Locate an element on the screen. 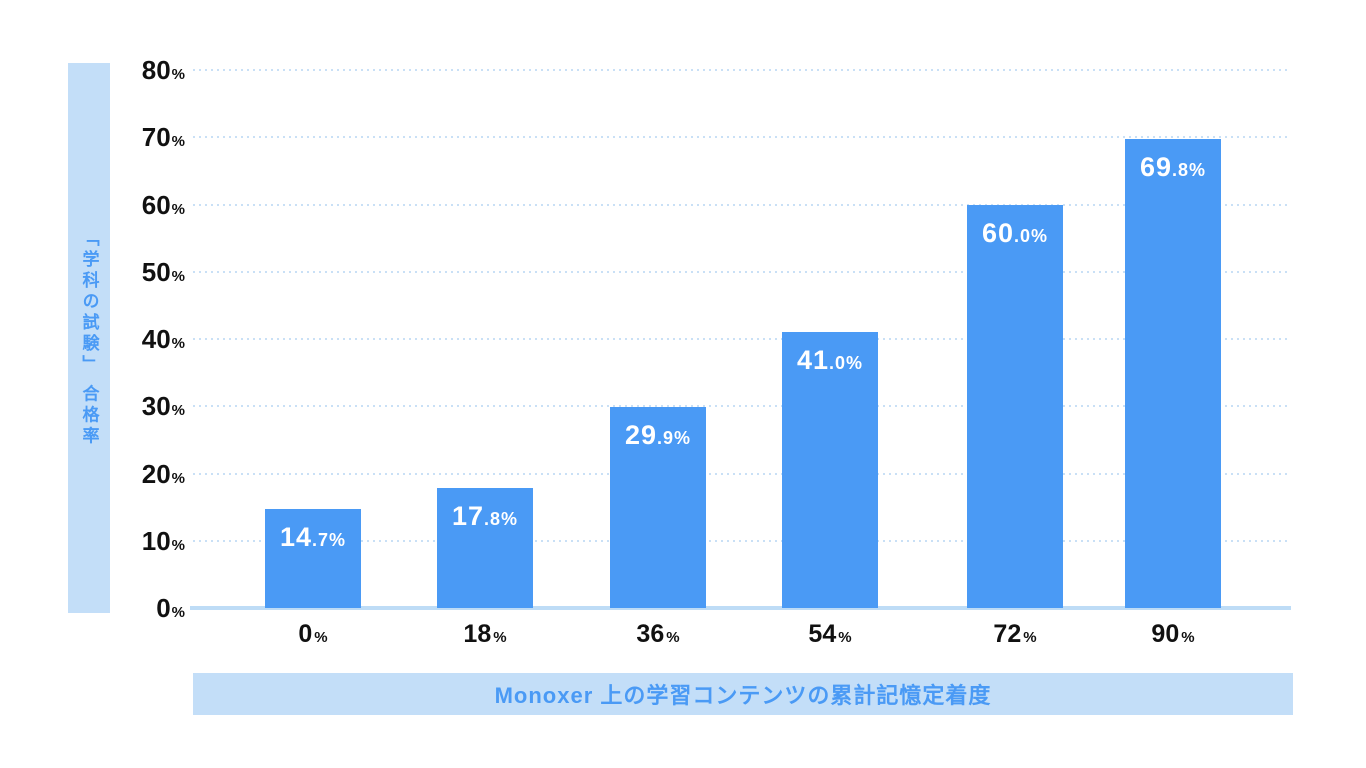 The width and height of the screenshot is (1366, 768). x-axis-line is located at coordinates (740, 608).